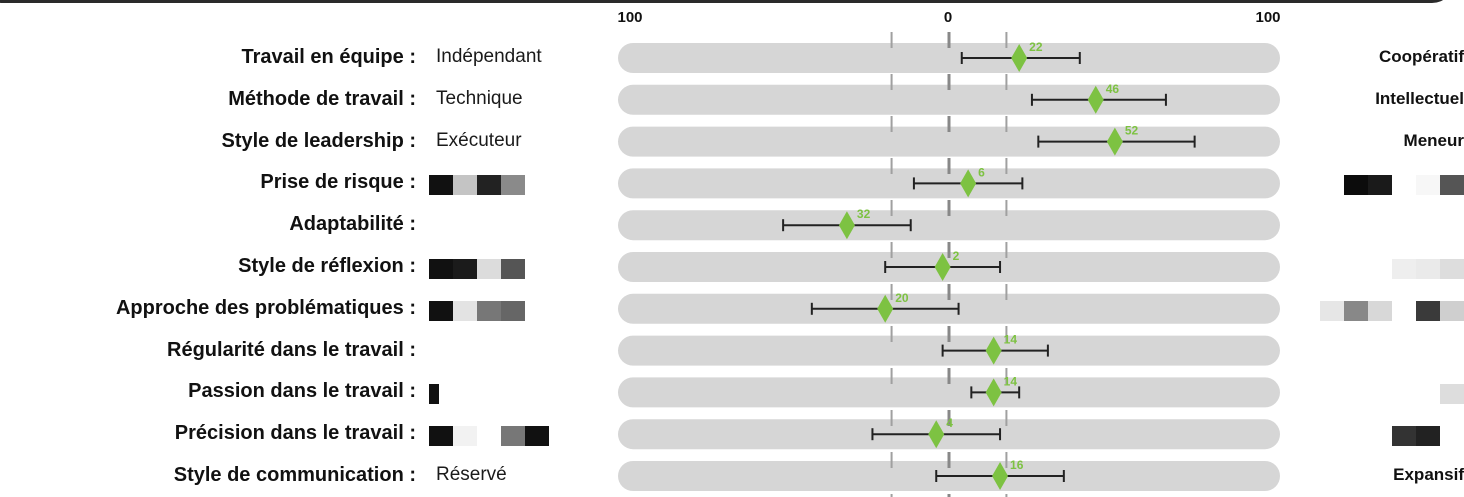 Image resolution: width=1464 pixels, height=497 pixels. What do you see at coordinates (489, 56) in the screenshot?
I see `left-pole-label: Indépendant` at bounding box center [489, 56].